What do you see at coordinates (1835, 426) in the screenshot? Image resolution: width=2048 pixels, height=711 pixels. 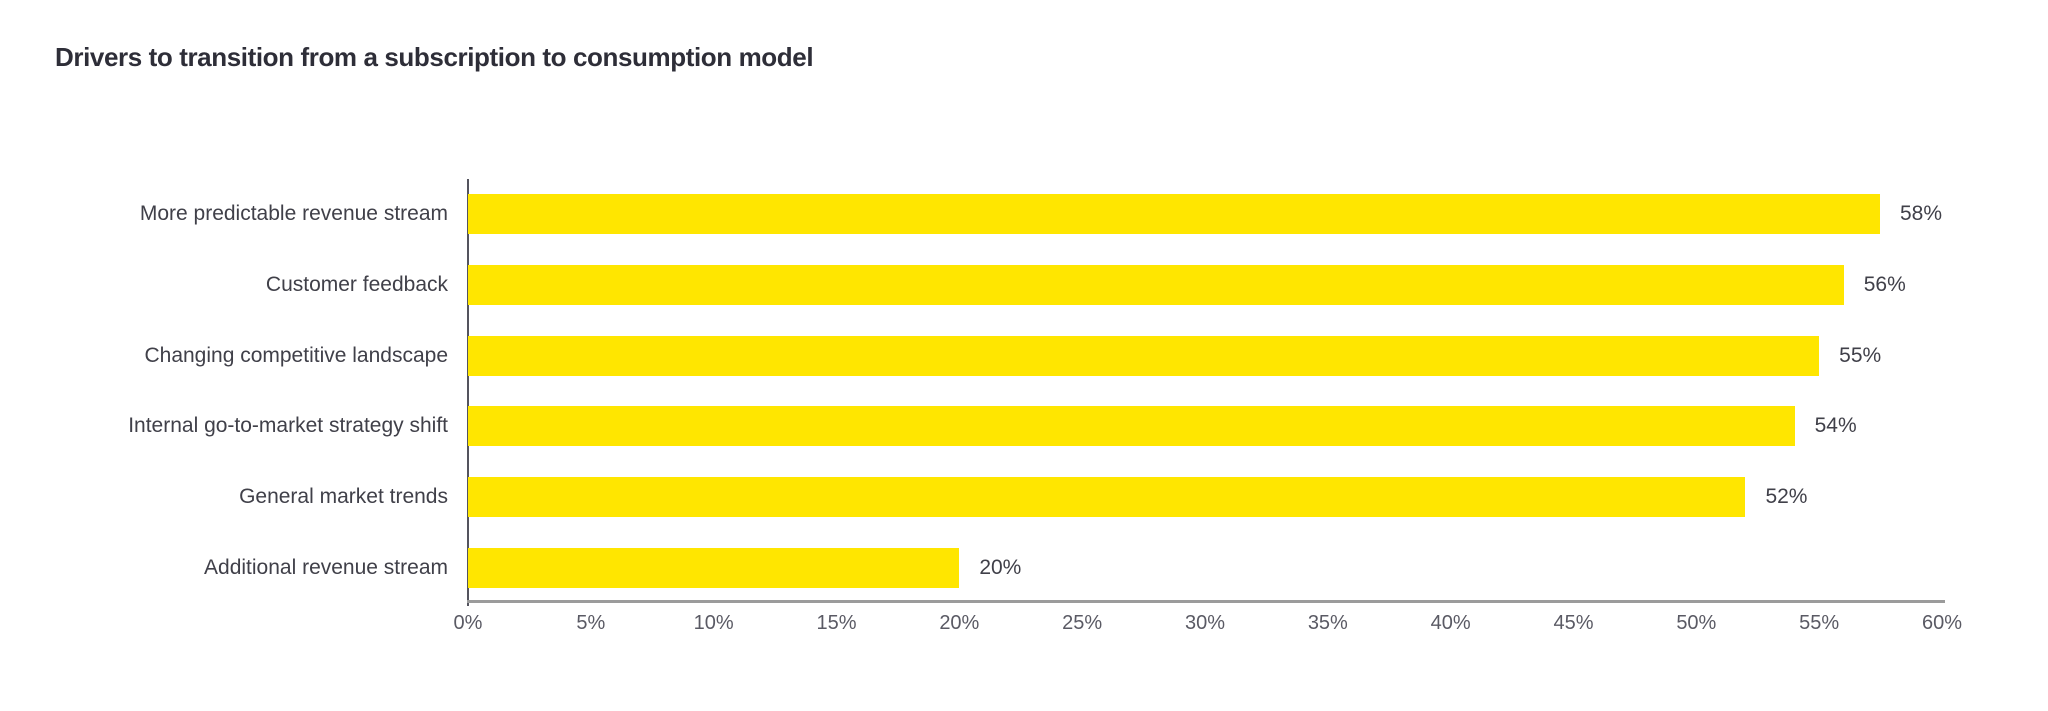 I see `value-label: 54%` at bounding box center [1835, 426].